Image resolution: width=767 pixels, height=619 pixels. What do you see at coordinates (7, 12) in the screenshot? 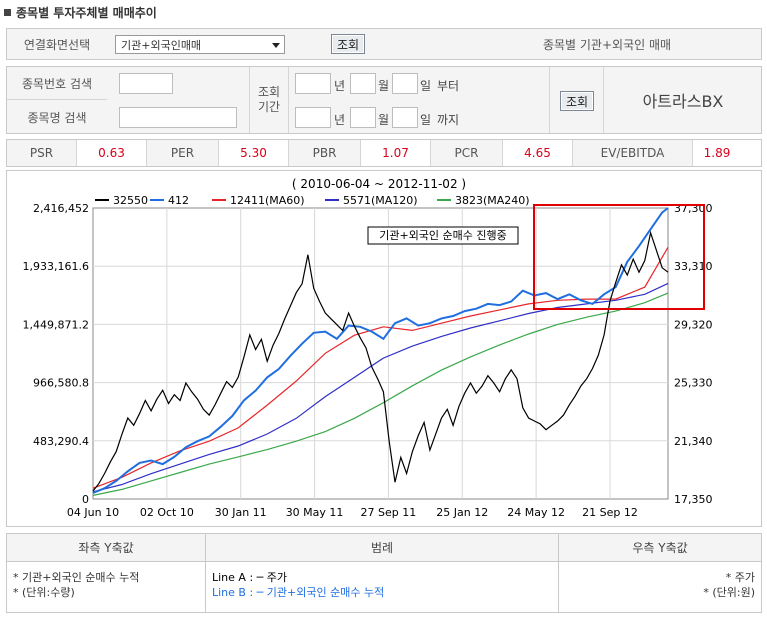
I see `title-bullet-icon` at bounding box center [7, 12].